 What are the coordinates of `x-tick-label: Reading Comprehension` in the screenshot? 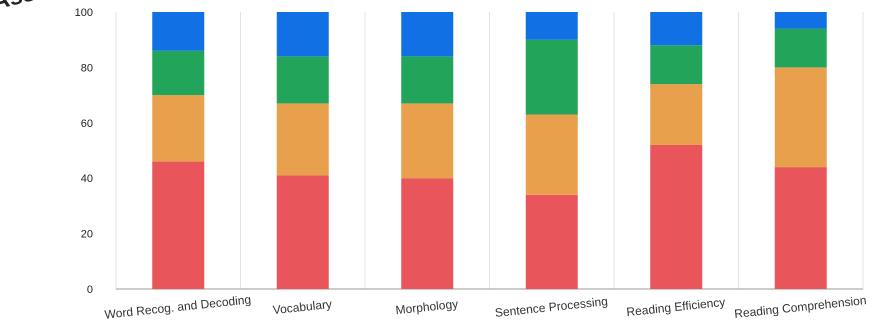 It's located at (800, 307).